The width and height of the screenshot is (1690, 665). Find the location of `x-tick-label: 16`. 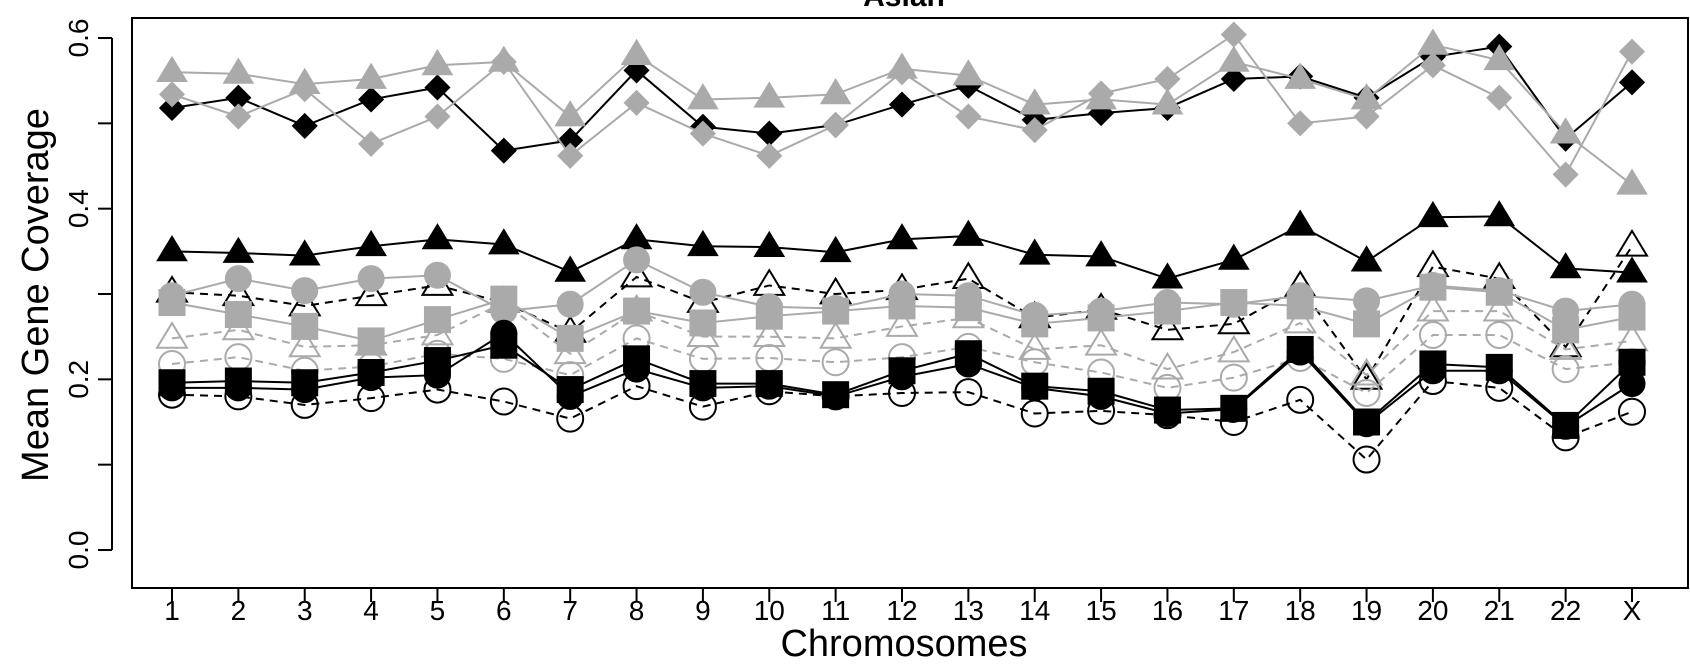

x-tick-label: 16 is located at coordinates (1167, 610).